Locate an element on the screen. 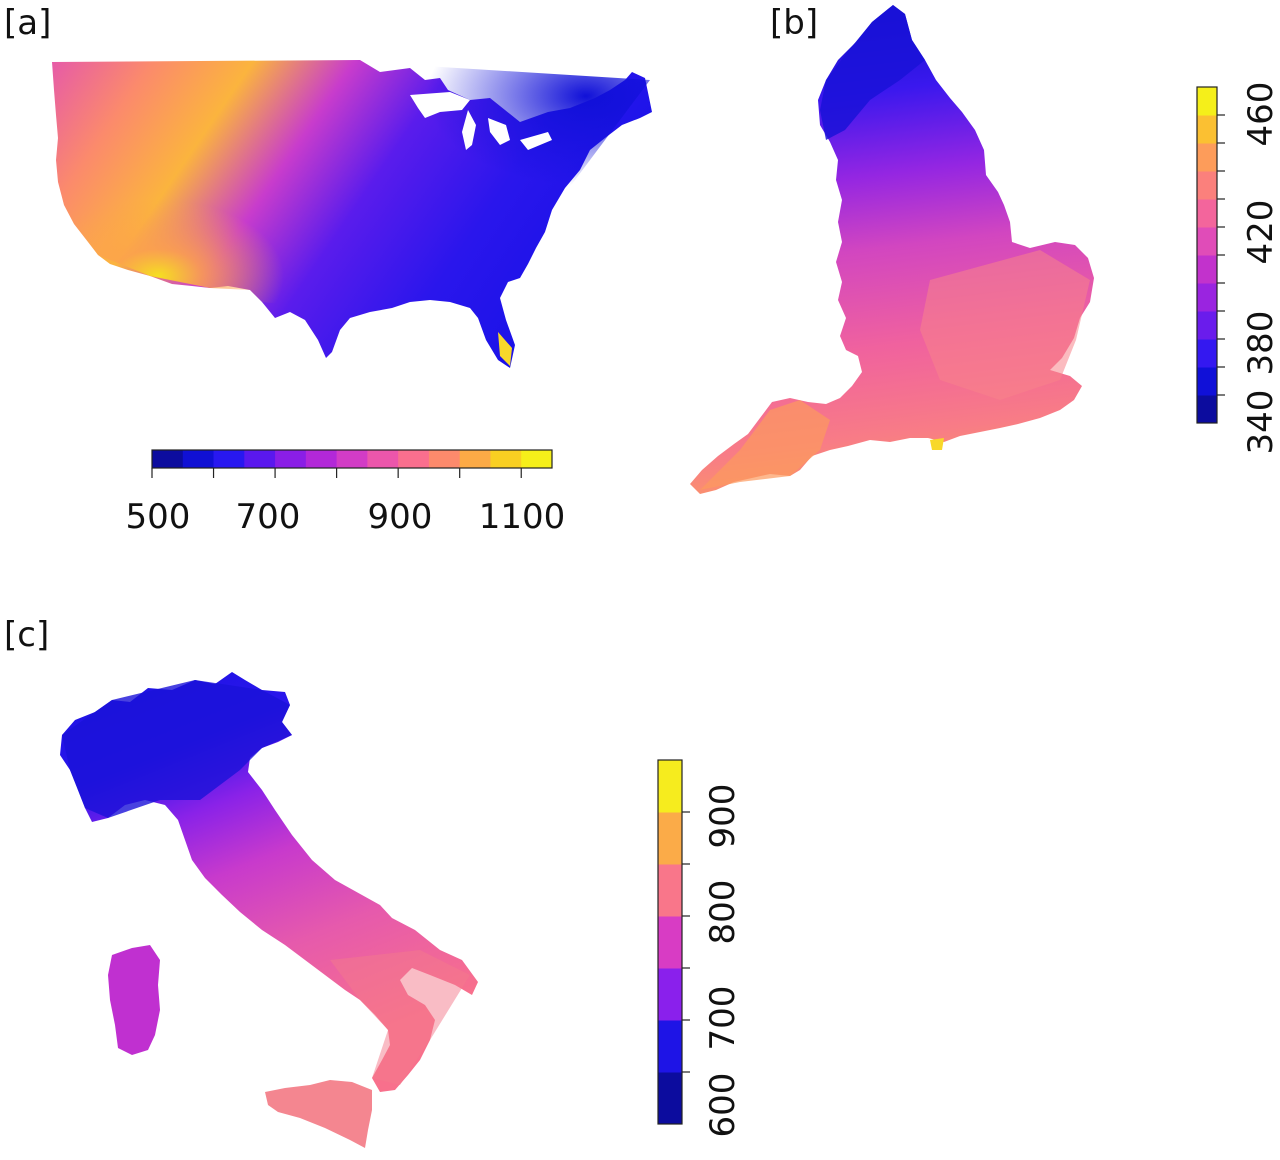 The height and width of the screenshot is (1160, 1280). colorbar-b: 340 380 420 460 is located at coordinates (1238, 268).